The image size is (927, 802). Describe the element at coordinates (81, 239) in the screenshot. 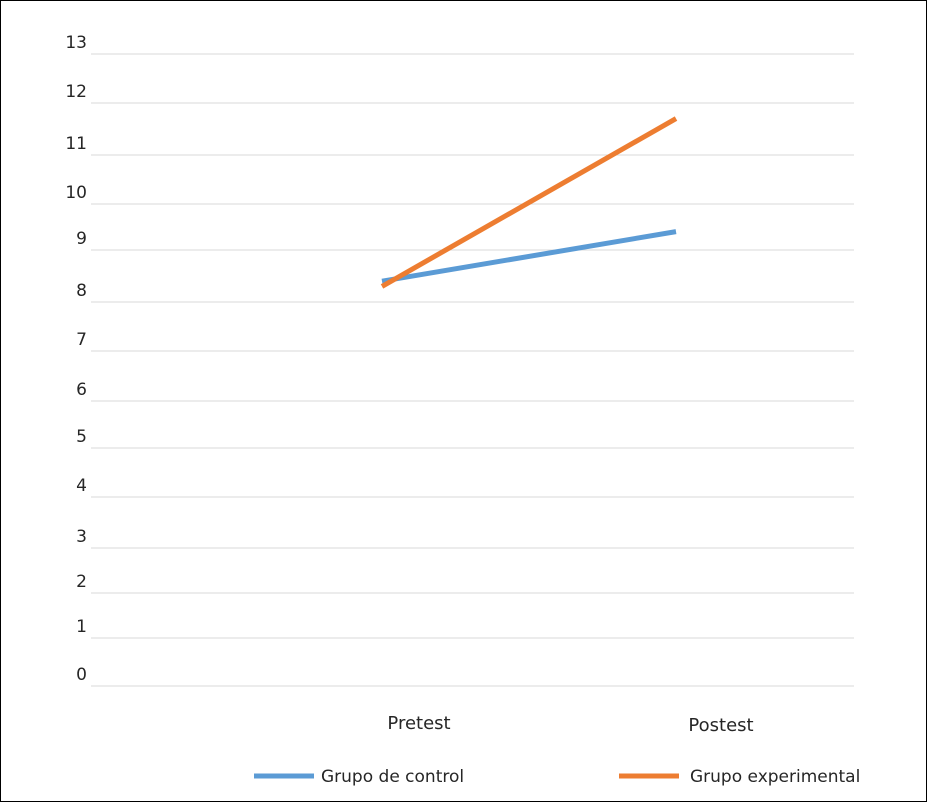

I see `y-tick-label: 9` at that location.